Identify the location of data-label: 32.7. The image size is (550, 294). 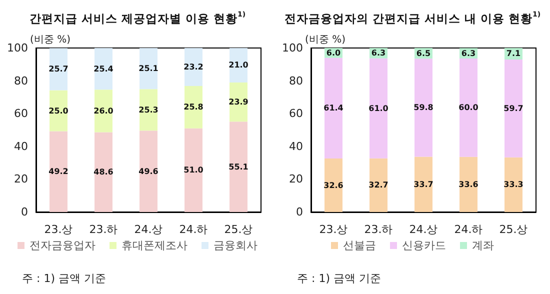
(378, 185).